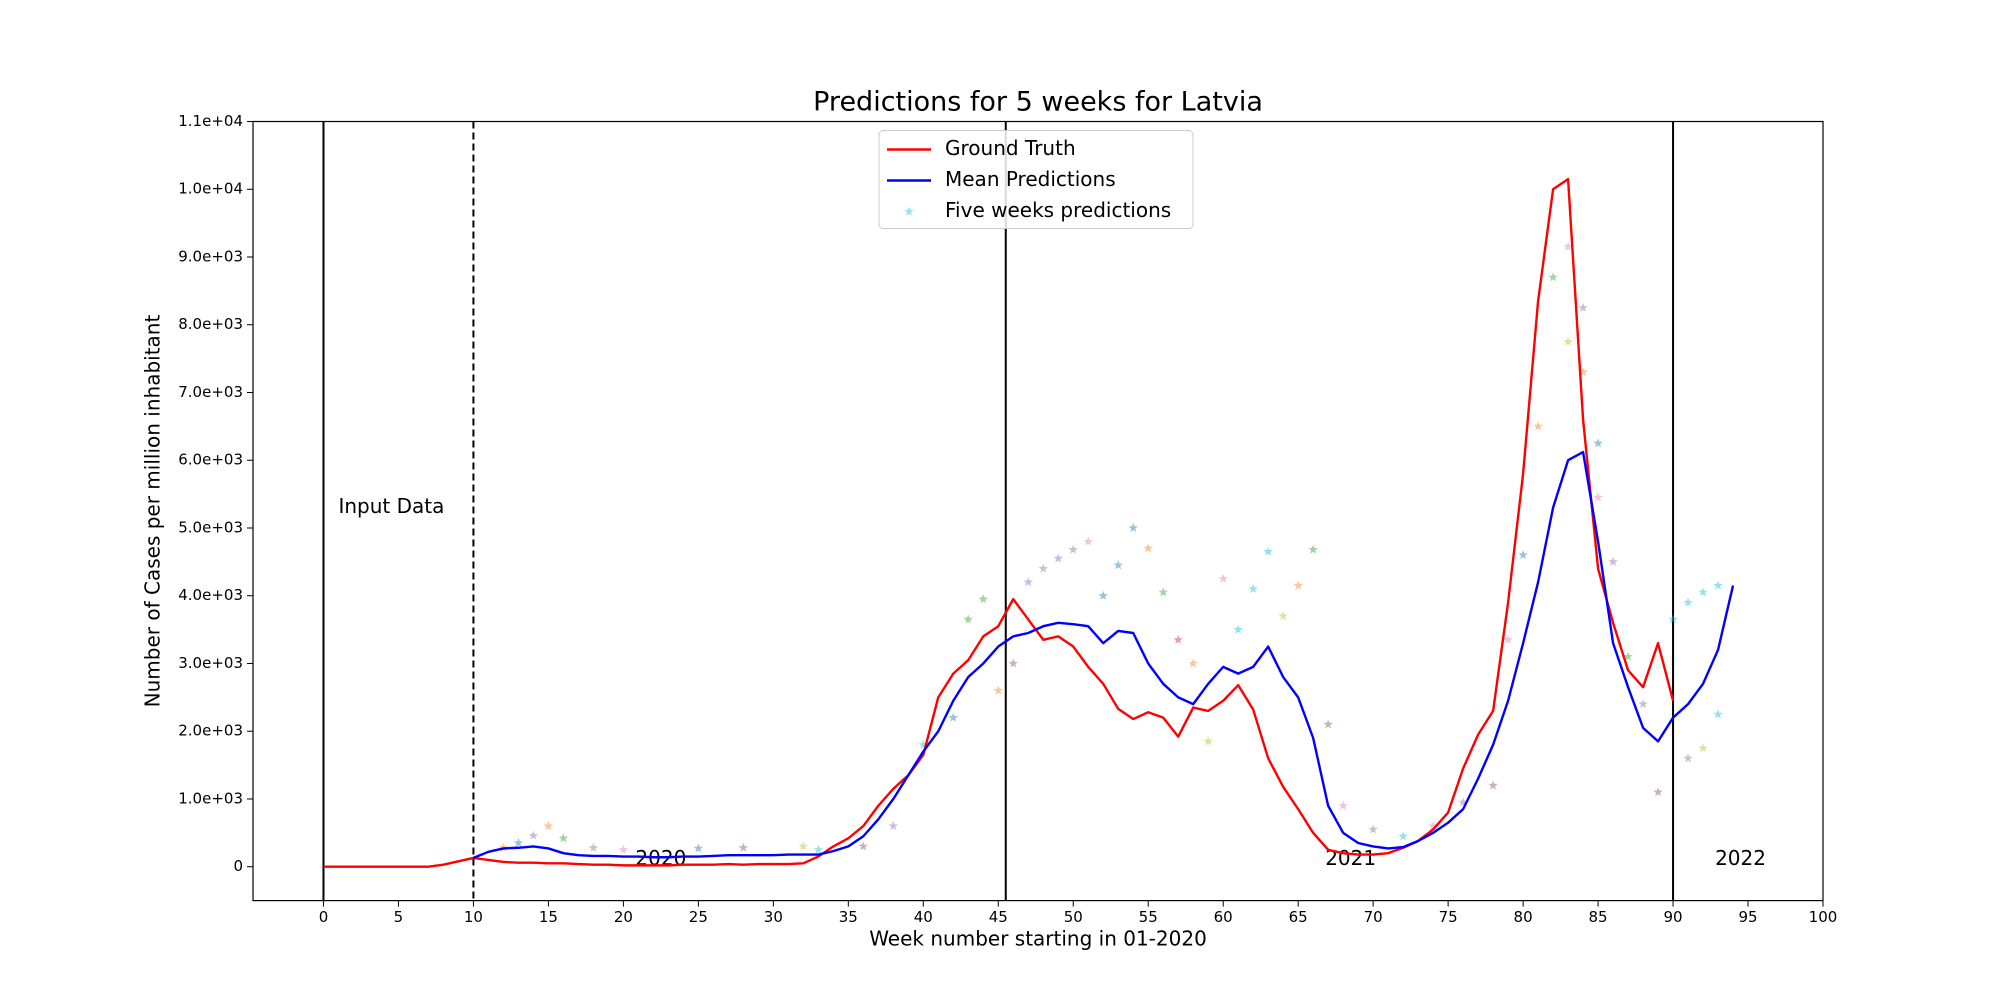 Image resolution: width=2000 pixels, height=1004 pixels. I want to click on legend-label: Mean Predictions, so click(1030, 179).